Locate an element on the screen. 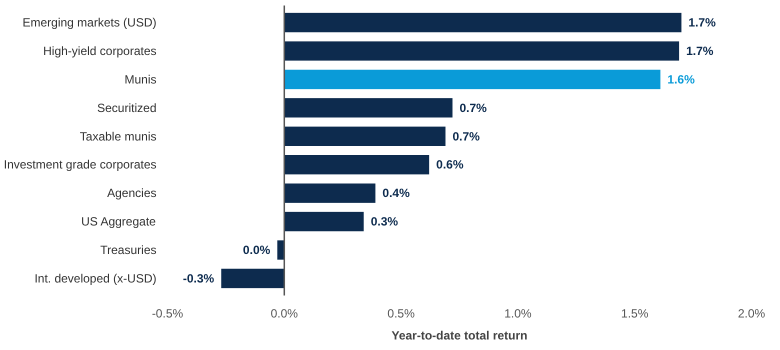 The image size is (780, 350). y-tick-label: Investment grade corporates is located at coordinates (80, 165).